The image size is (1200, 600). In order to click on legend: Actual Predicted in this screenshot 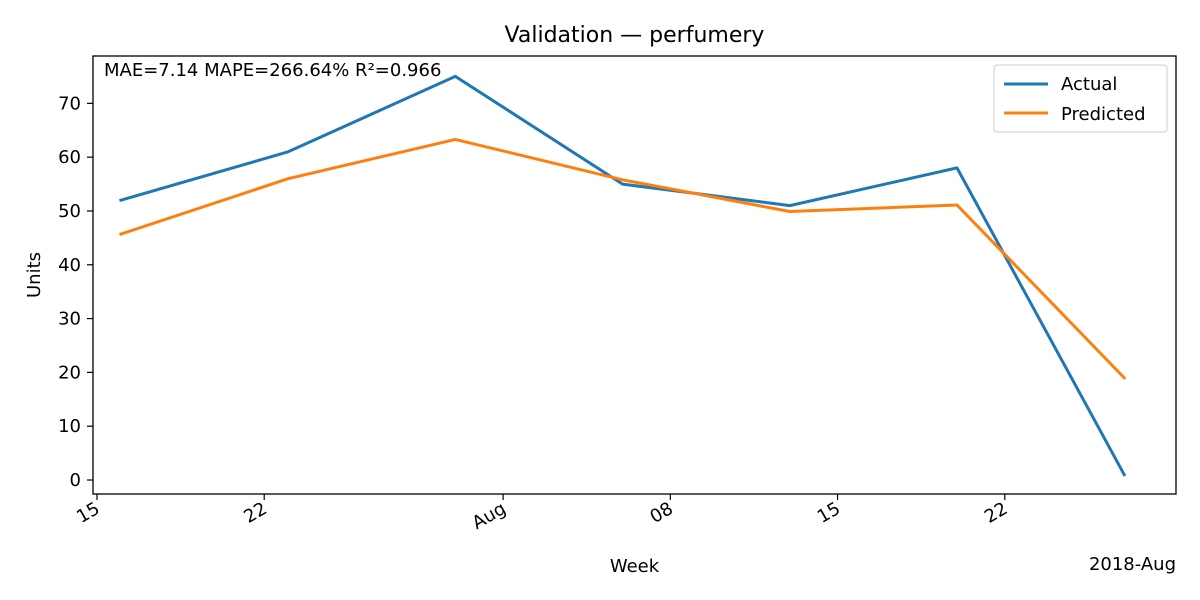, I will do `click(1080, 98)`.